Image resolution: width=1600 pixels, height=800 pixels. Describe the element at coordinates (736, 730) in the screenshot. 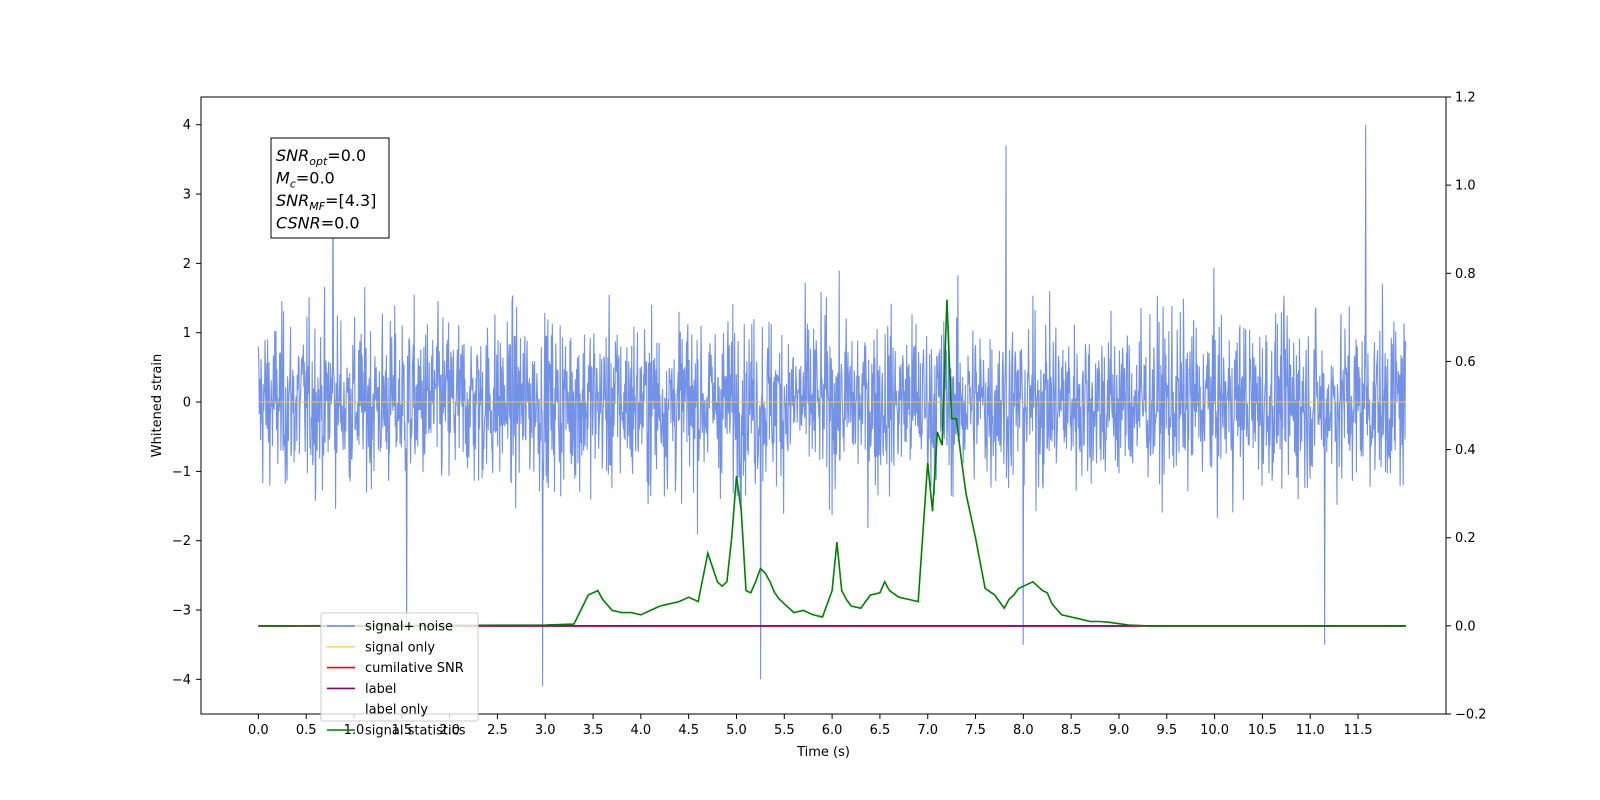

I see `x-tick-label: 5.0` at that location.